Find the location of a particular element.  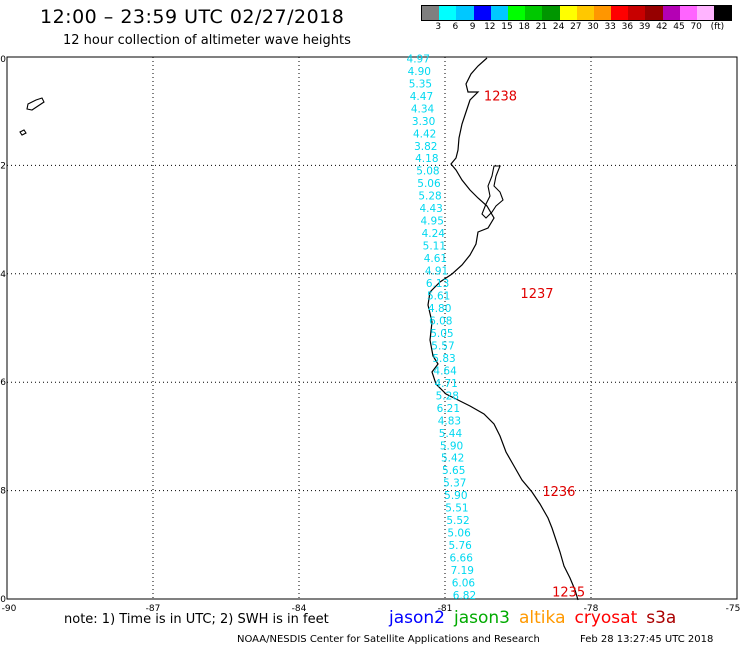

y-tick-label: -6 is located at coordinates (3, 383).